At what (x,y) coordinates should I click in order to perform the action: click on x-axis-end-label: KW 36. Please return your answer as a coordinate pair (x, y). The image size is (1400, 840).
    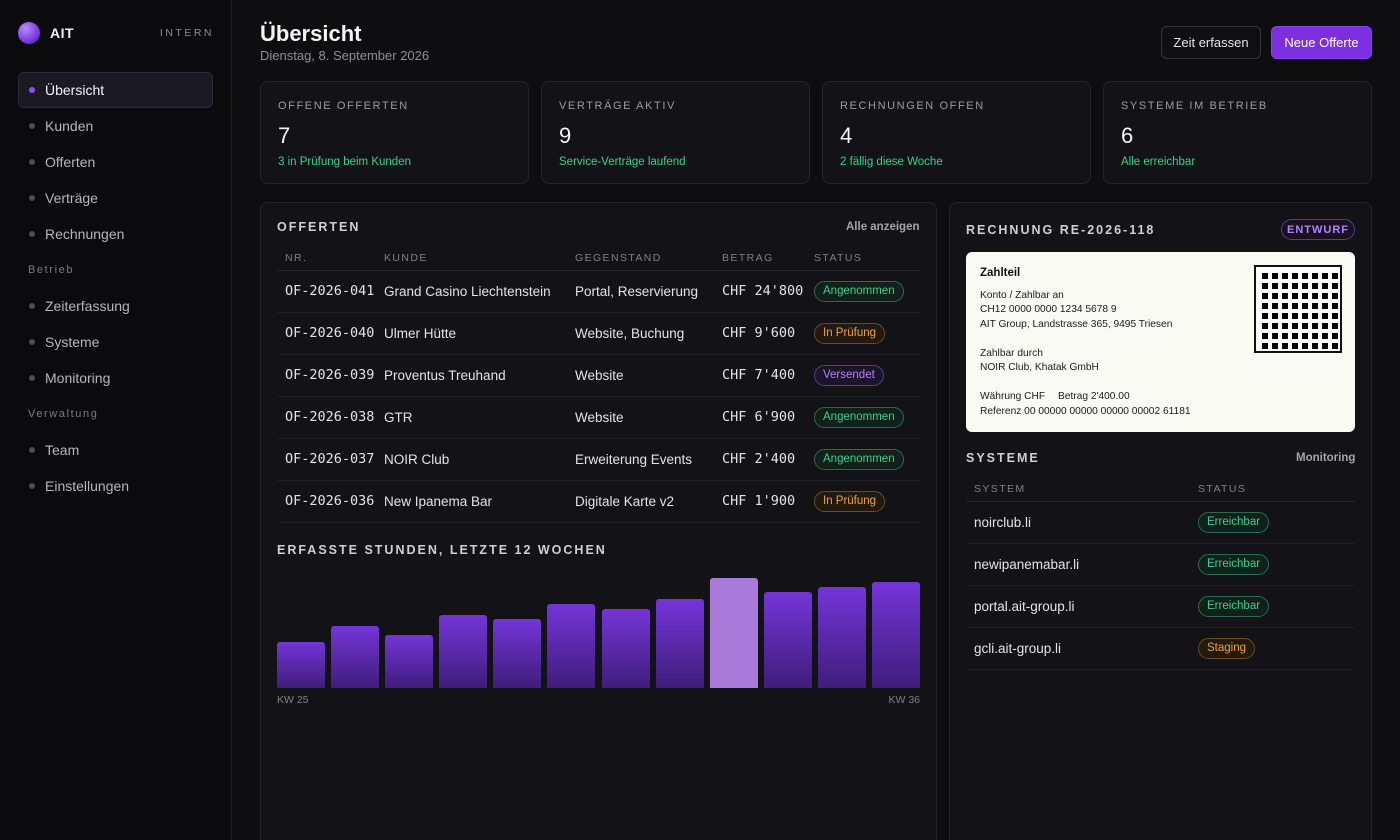
    Looking at the image, I should click on (904, 700).